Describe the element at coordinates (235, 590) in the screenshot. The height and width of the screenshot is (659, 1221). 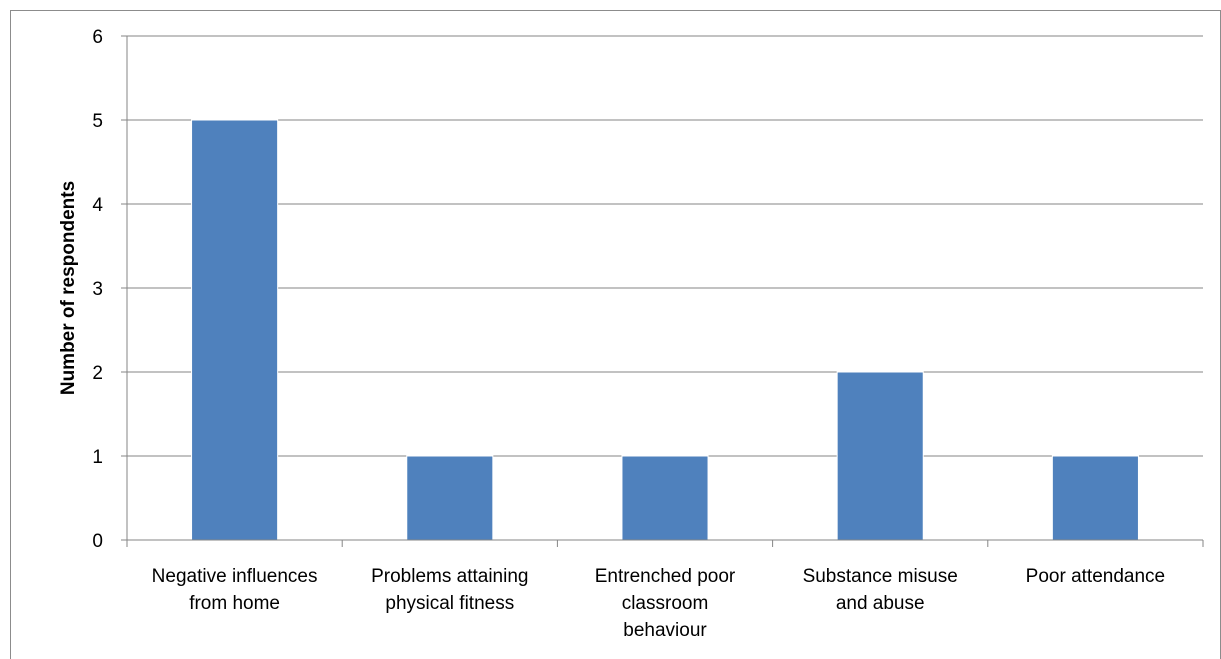
I see `x-tick-label-1: Negative influences from home` at that location.